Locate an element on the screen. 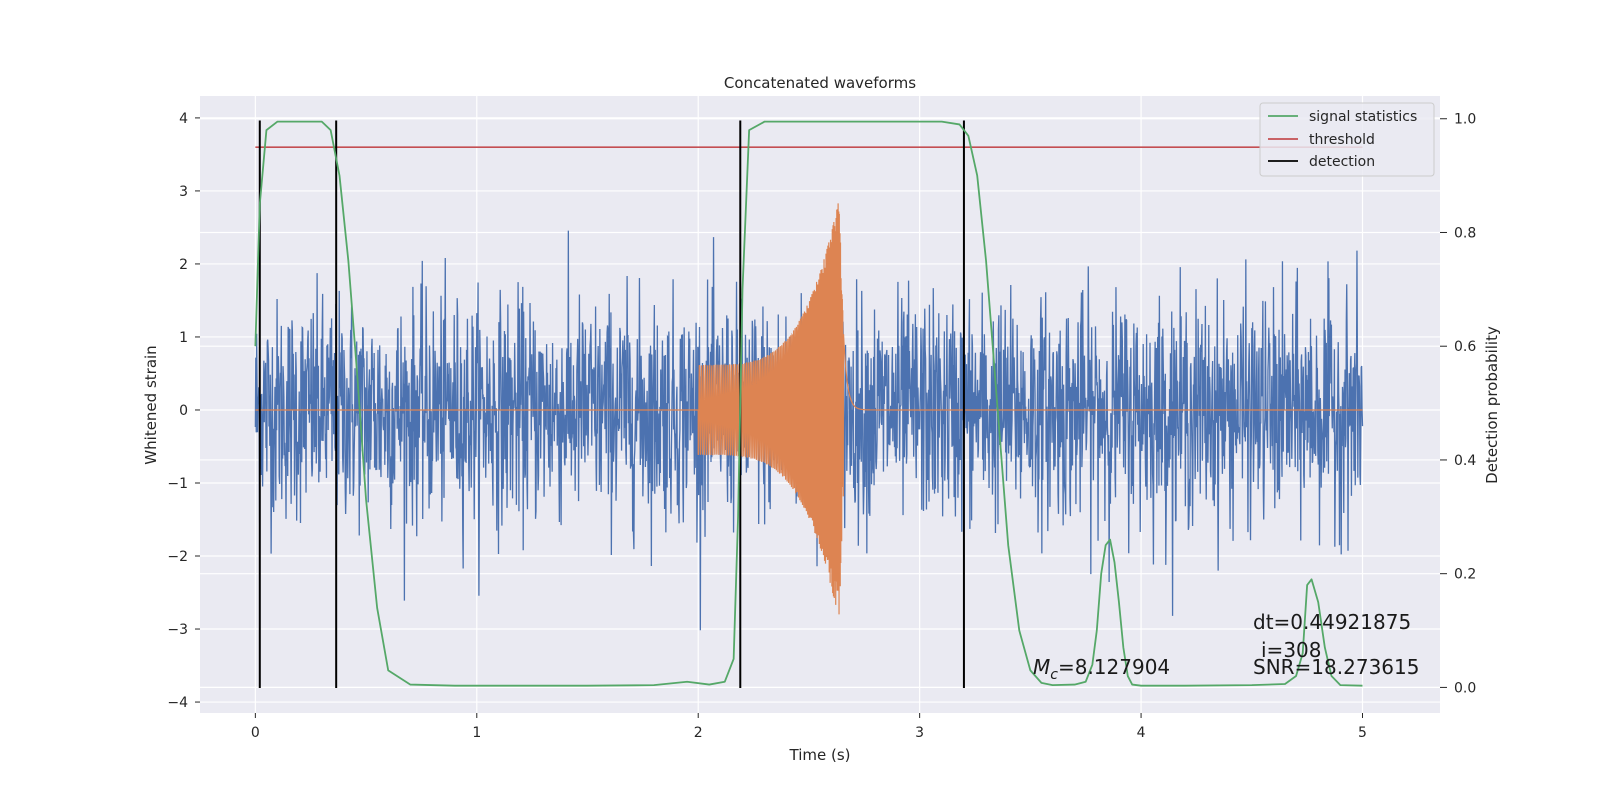 This screenshot has width=1600, height=800. y-tick-label: 4 is located at coordinates (183, 119).